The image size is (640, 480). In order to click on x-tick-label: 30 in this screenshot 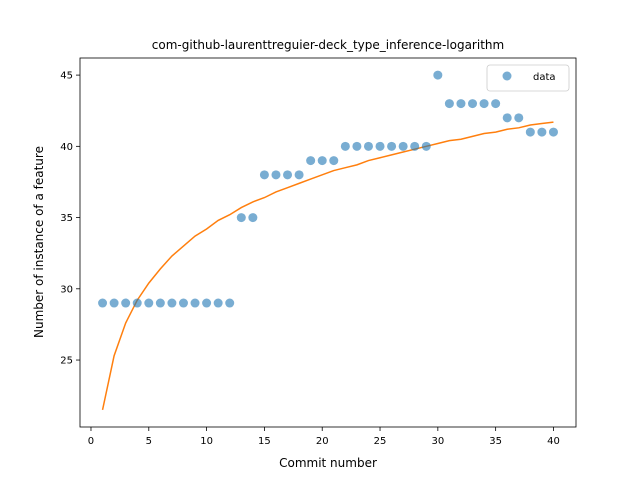, I will do `click(437, 441)`.